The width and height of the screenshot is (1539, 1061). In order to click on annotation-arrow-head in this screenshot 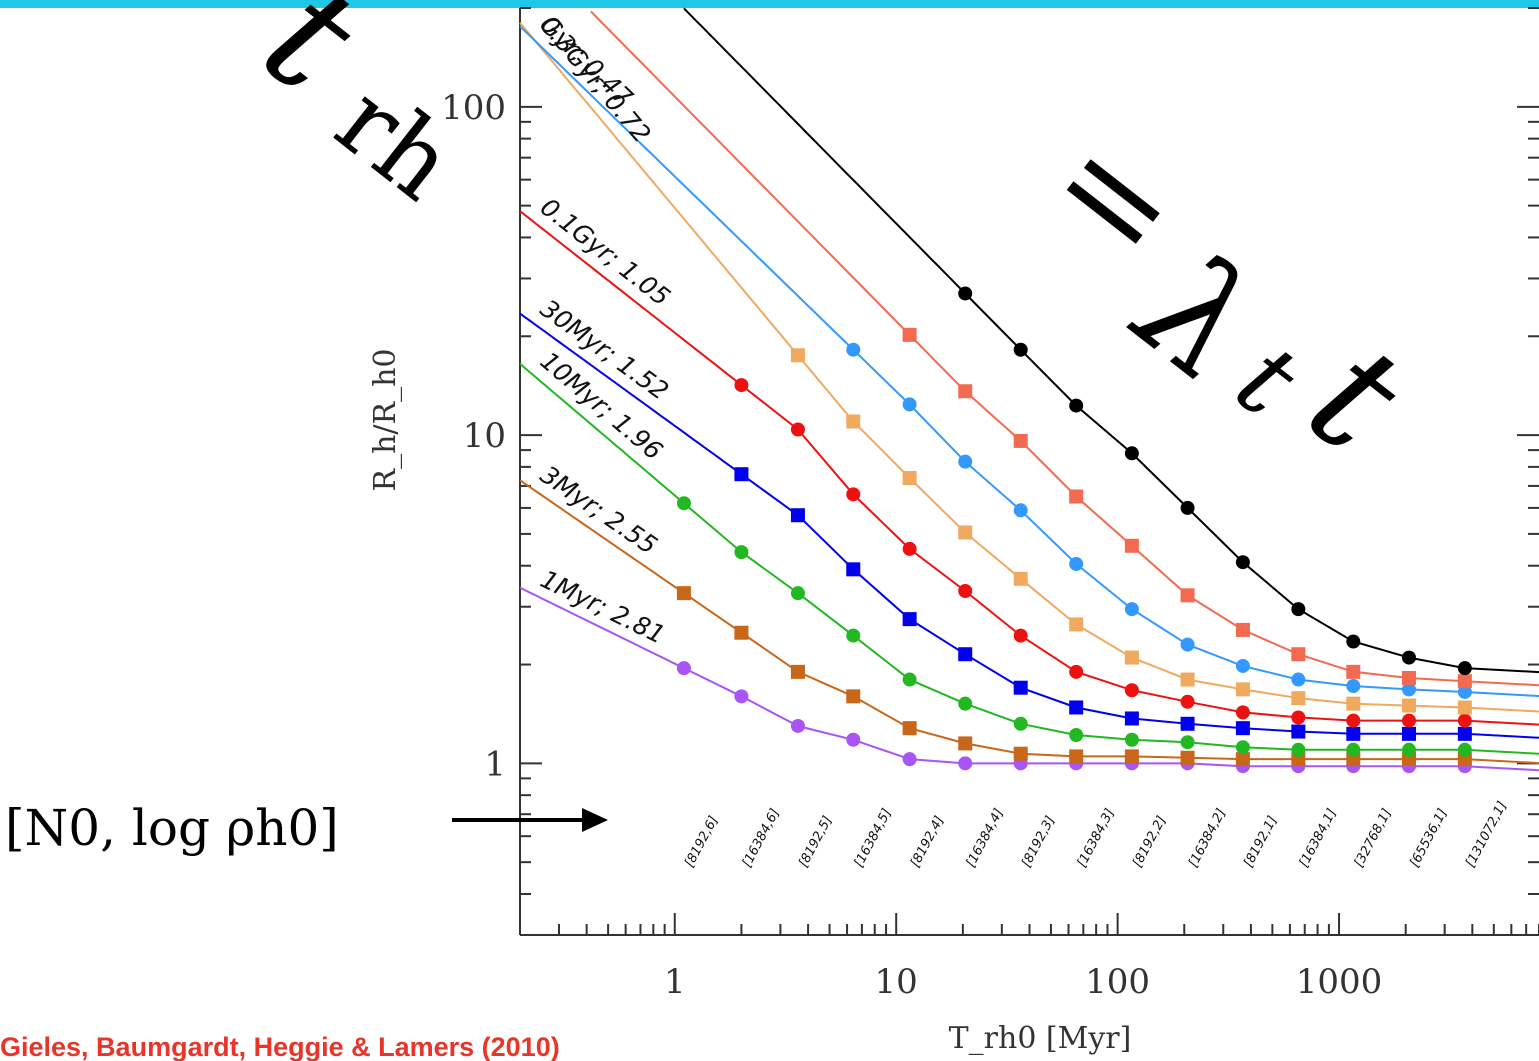, I will do `click(595, 820)`.